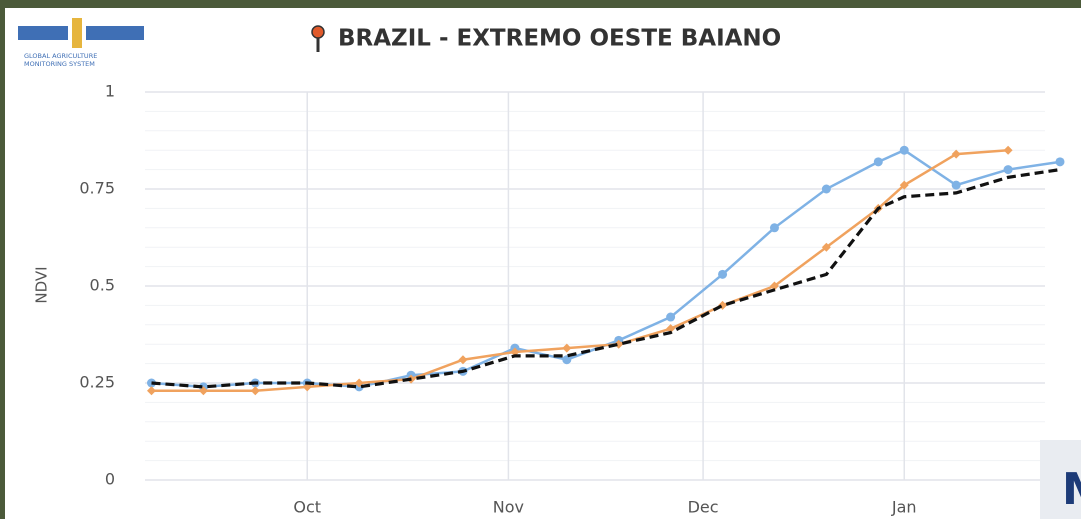 The height and width of the screenshot is (519, 1081). Describe the element at coordinates (42, 284) in the screenshot. I see `y-axis-label: NDVI` at that location.